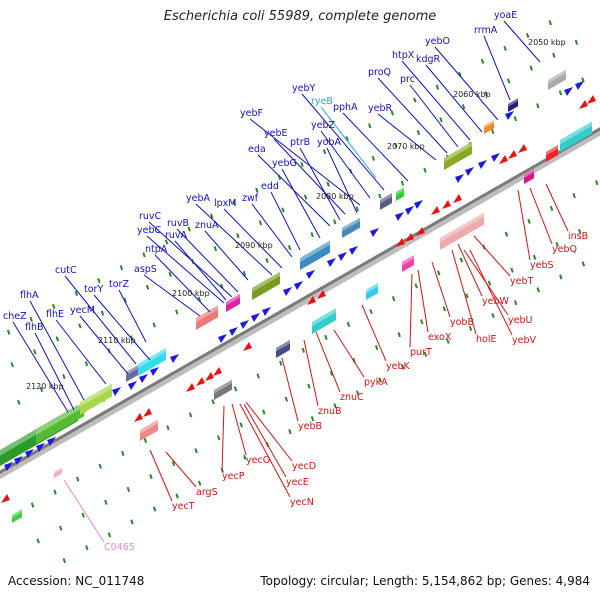  Describe the element at coordinates (542, 265) in the screenshot. I see `gene-label-yebS: yebS` at that location.